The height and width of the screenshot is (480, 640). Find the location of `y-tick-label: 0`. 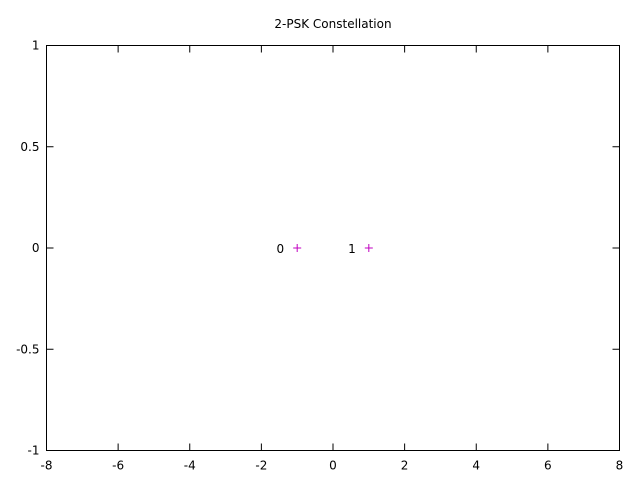

y-tick-label: 0 is located at coordinates (36, 248).